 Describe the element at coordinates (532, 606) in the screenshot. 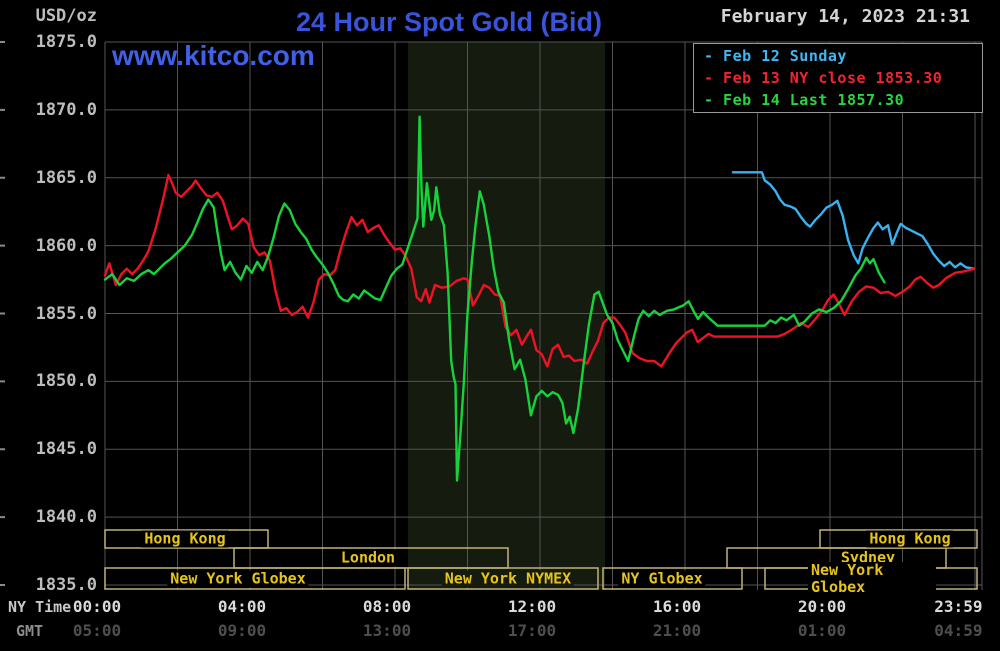

I see `x-tick-ny-time: 12:00` at that location.